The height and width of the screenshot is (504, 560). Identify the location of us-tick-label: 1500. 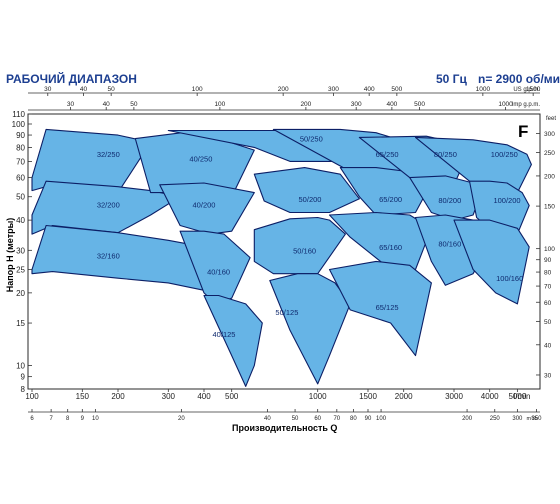
(533, 89).